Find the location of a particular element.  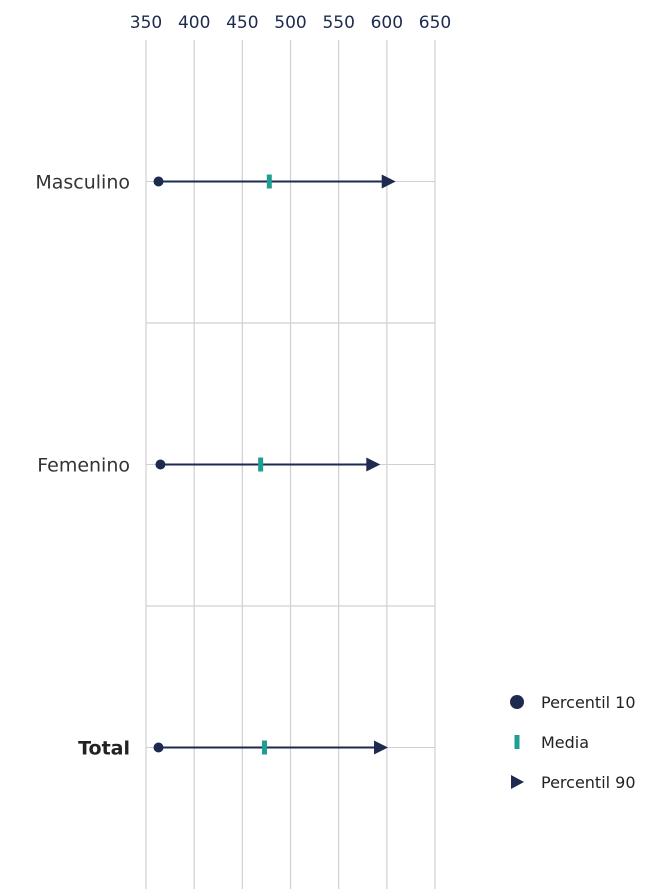

x-tick-label: 650 is located at coordinates (435, 23).